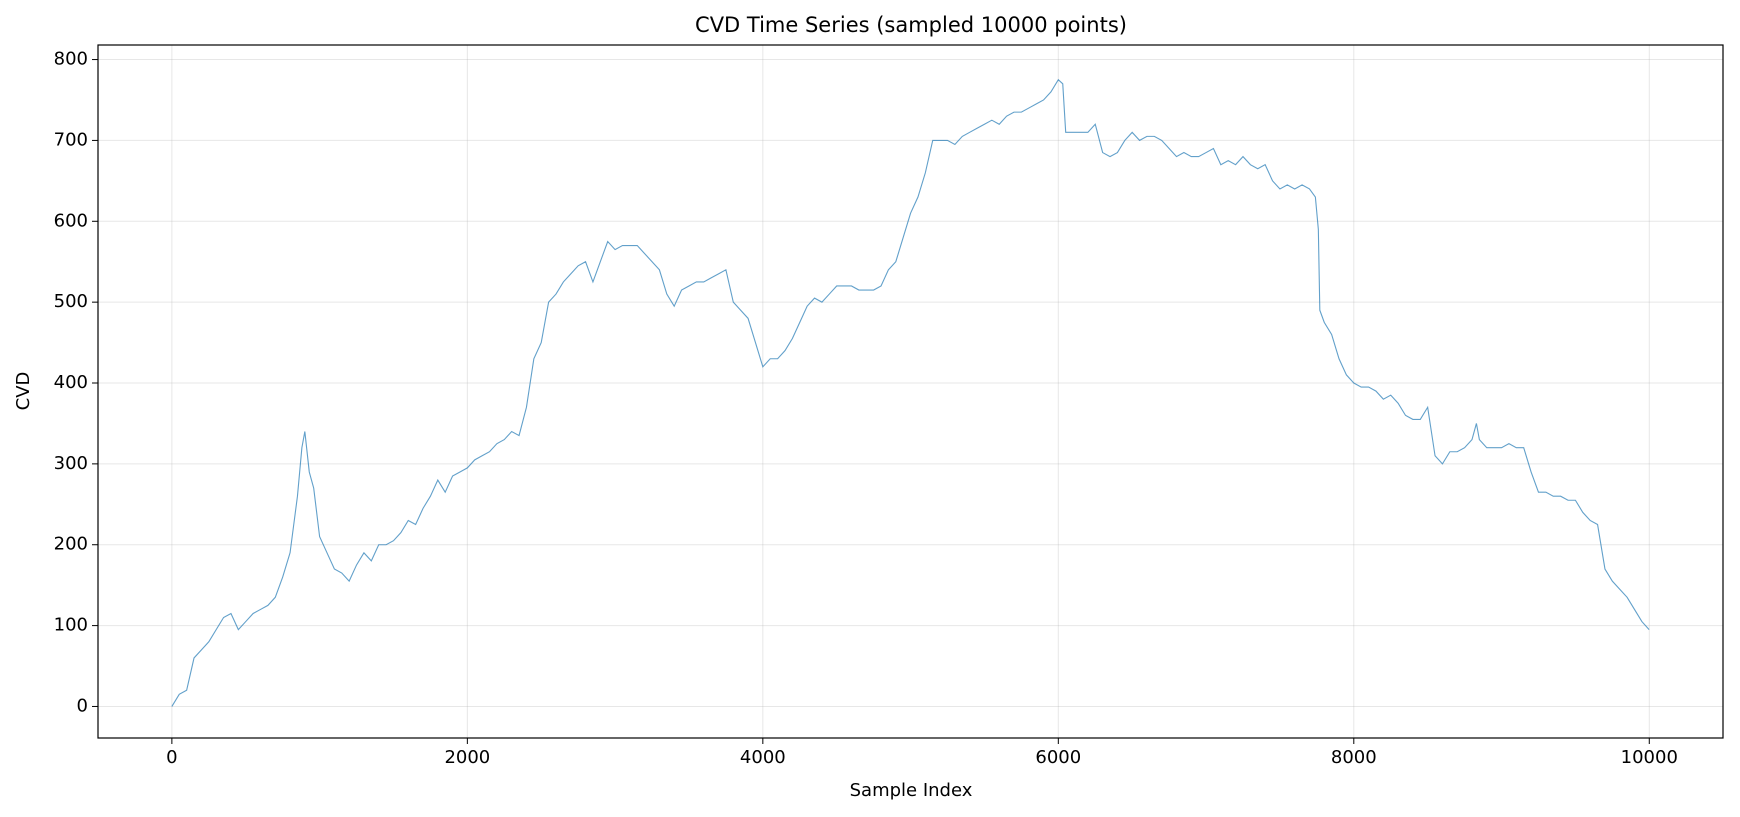 The height and width of the screenshot is (817, 1740). What do you see at coordinates (71, 220) in the screenshot?
I see `y-tick-label: 600` at bounding box center [71, 220].